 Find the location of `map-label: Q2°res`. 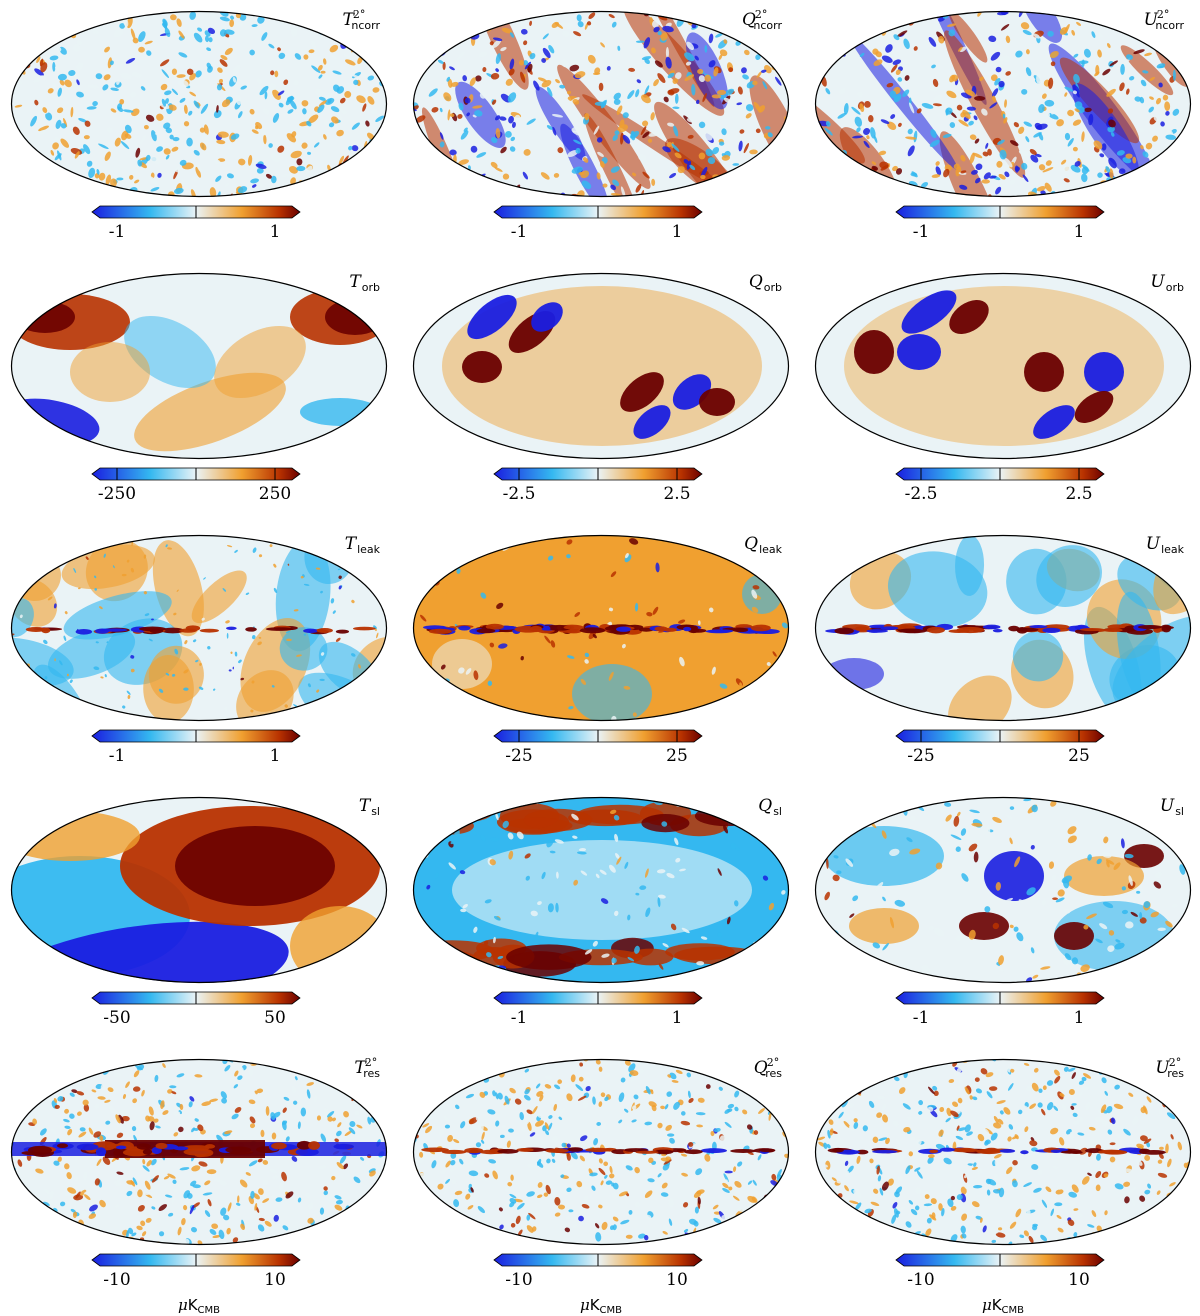

map-label: Q2°res is located at coordinates (768, 1068).